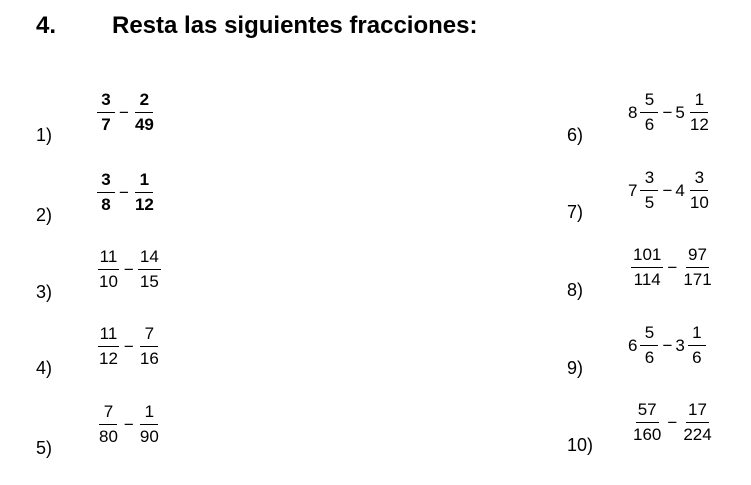  I want to click on numerator: 97, so click(697, 256).